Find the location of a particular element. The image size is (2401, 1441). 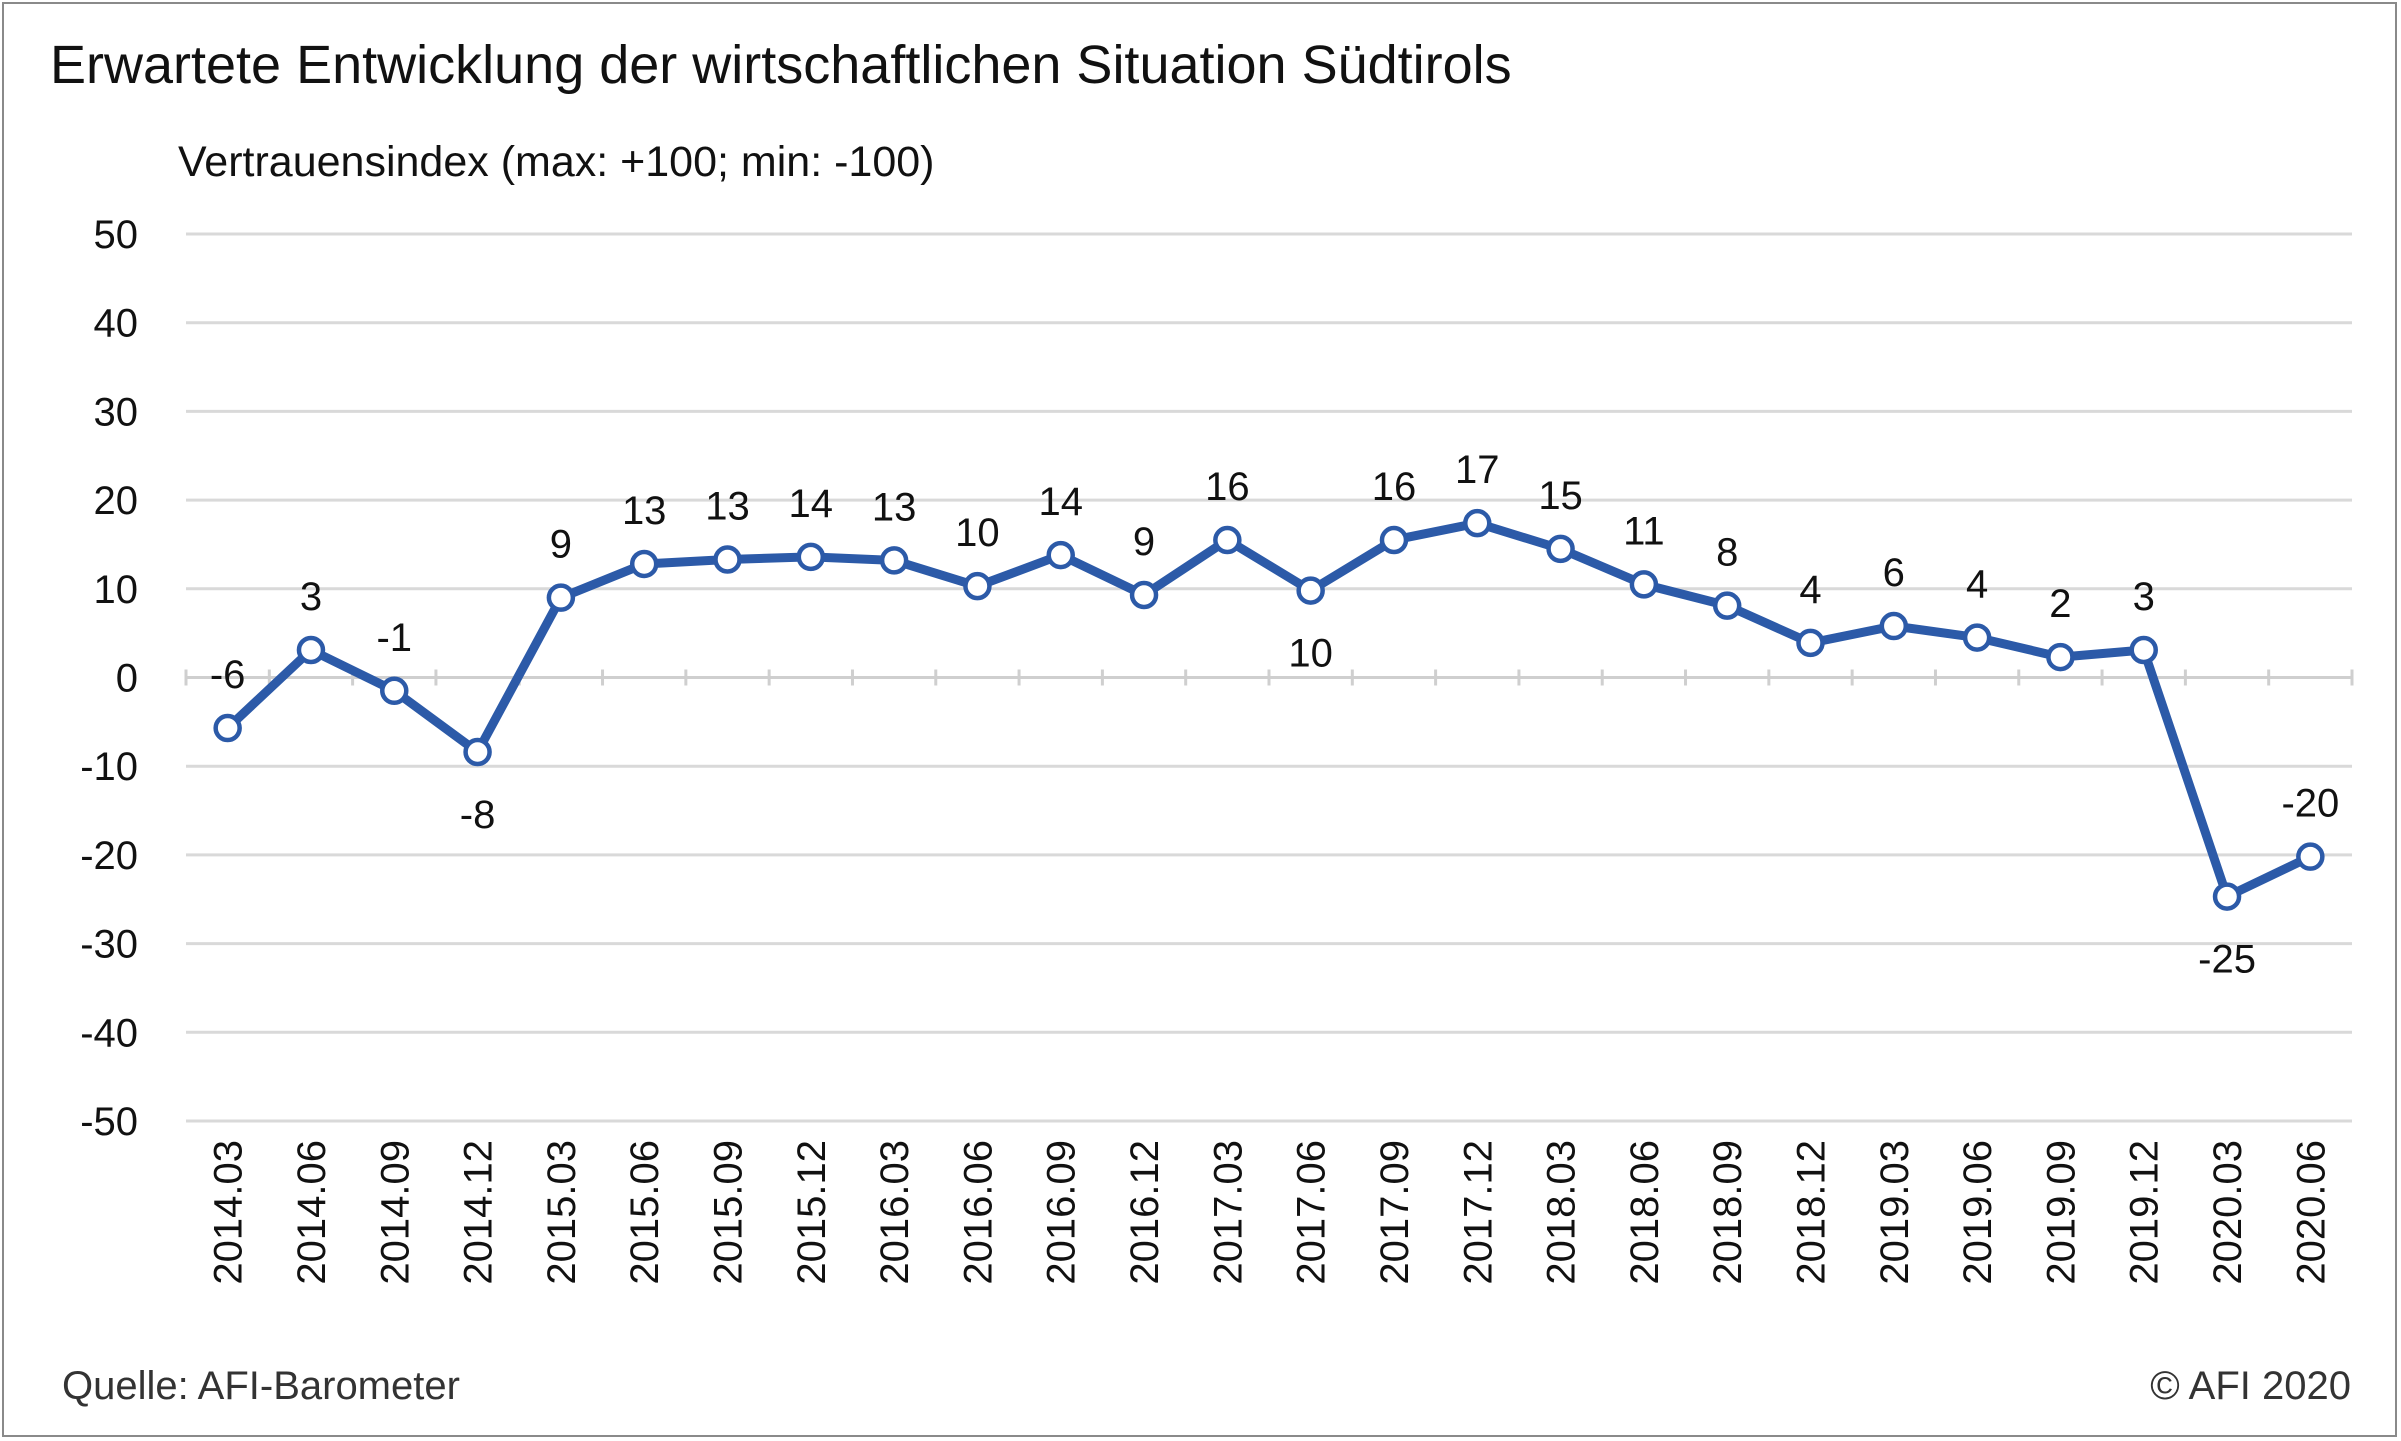

x-tick-label: 2018.12 is located at coordinates (1812, 1212).